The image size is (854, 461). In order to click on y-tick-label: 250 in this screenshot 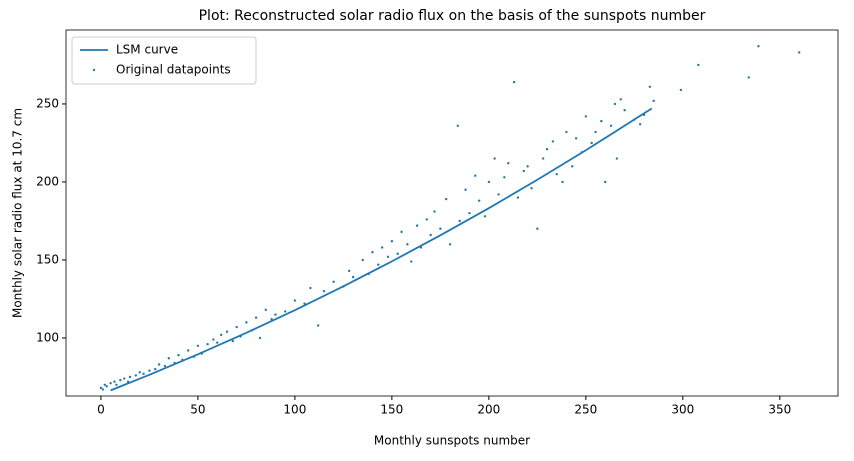, I will do `click(47, 103)`.